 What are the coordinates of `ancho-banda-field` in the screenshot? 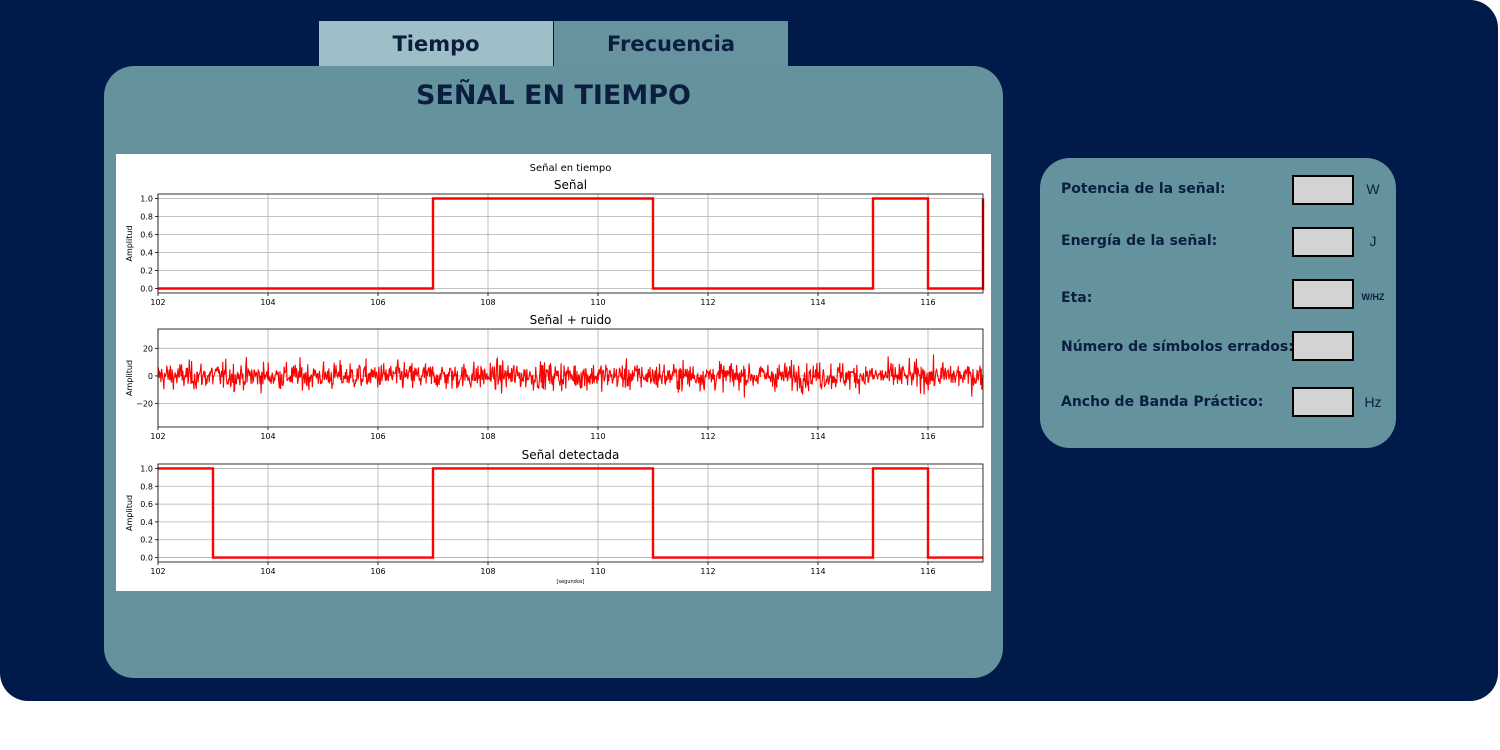 It's located at (1323, 402).